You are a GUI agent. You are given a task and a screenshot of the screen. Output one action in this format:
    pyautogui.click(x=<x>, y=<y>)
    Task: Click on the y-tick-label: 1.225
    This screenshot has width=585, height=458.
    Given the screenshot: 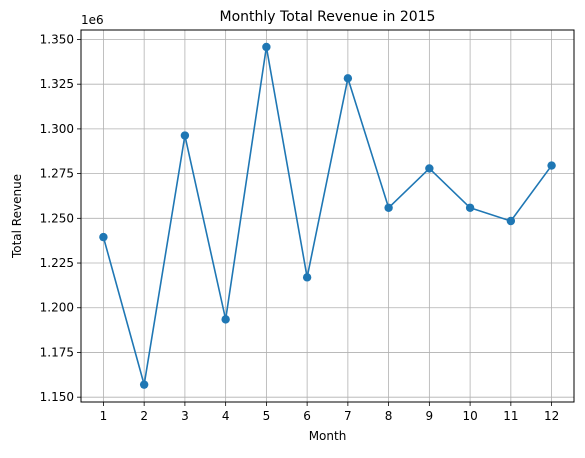 What is the action you would take?
    pyautogui.click(x=57, y=263)
    